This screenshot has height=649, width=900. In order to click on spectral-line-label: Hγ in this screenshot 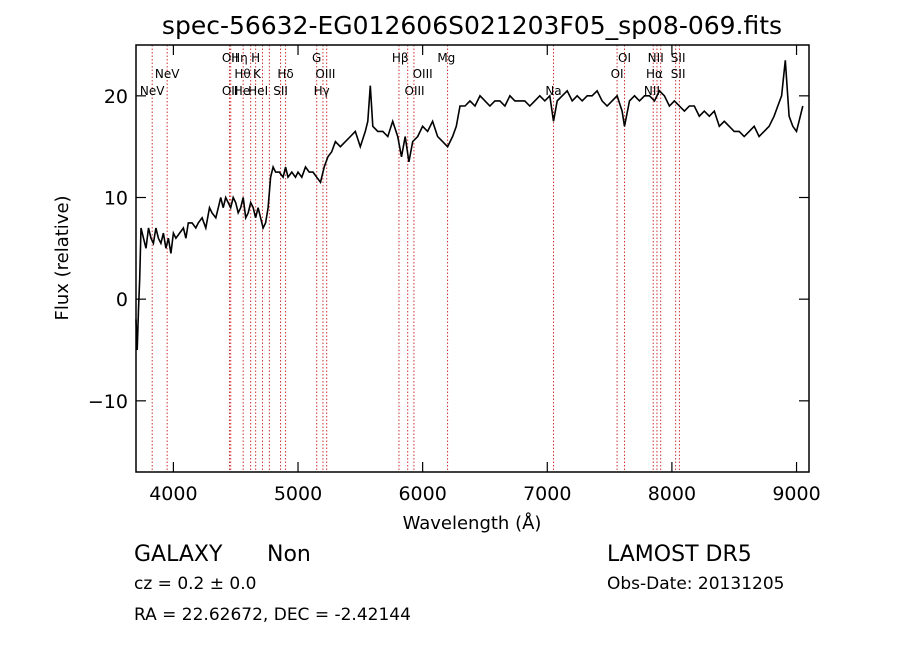, I will do `click(322, 91)`.